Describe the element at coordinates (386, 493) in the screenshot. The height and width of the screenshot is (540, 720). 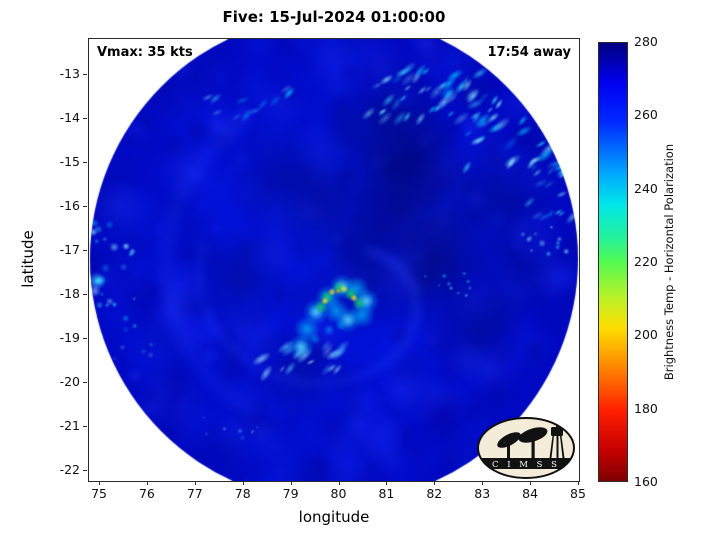
I see `x-tick-label: 81` at that location.